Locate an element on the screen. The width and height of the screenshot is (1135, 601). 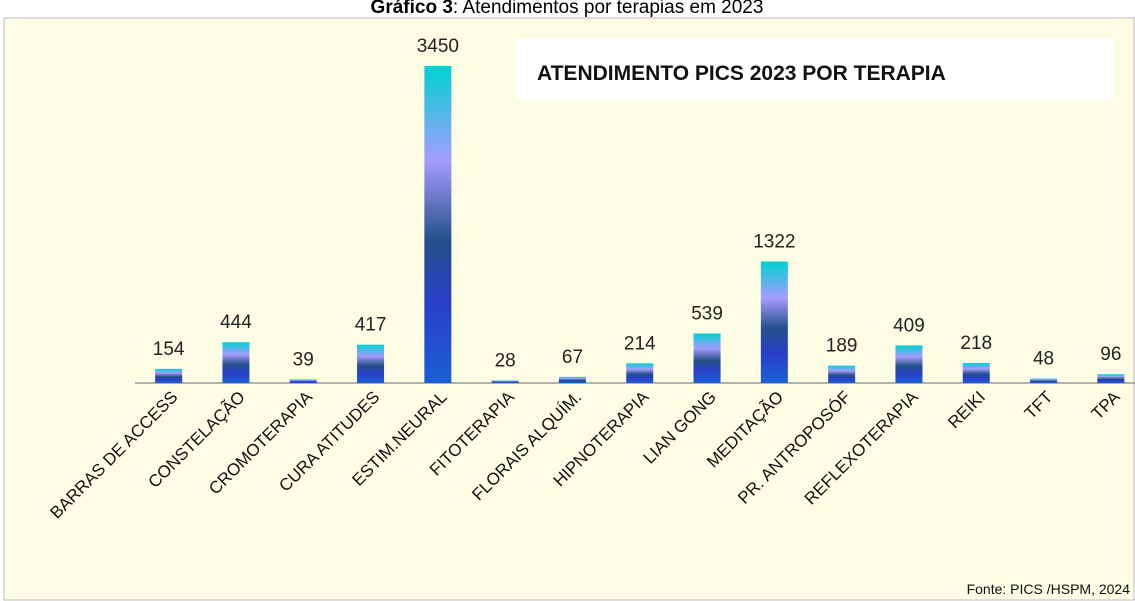
data-label: 218 is located at coordinates (976, 343).